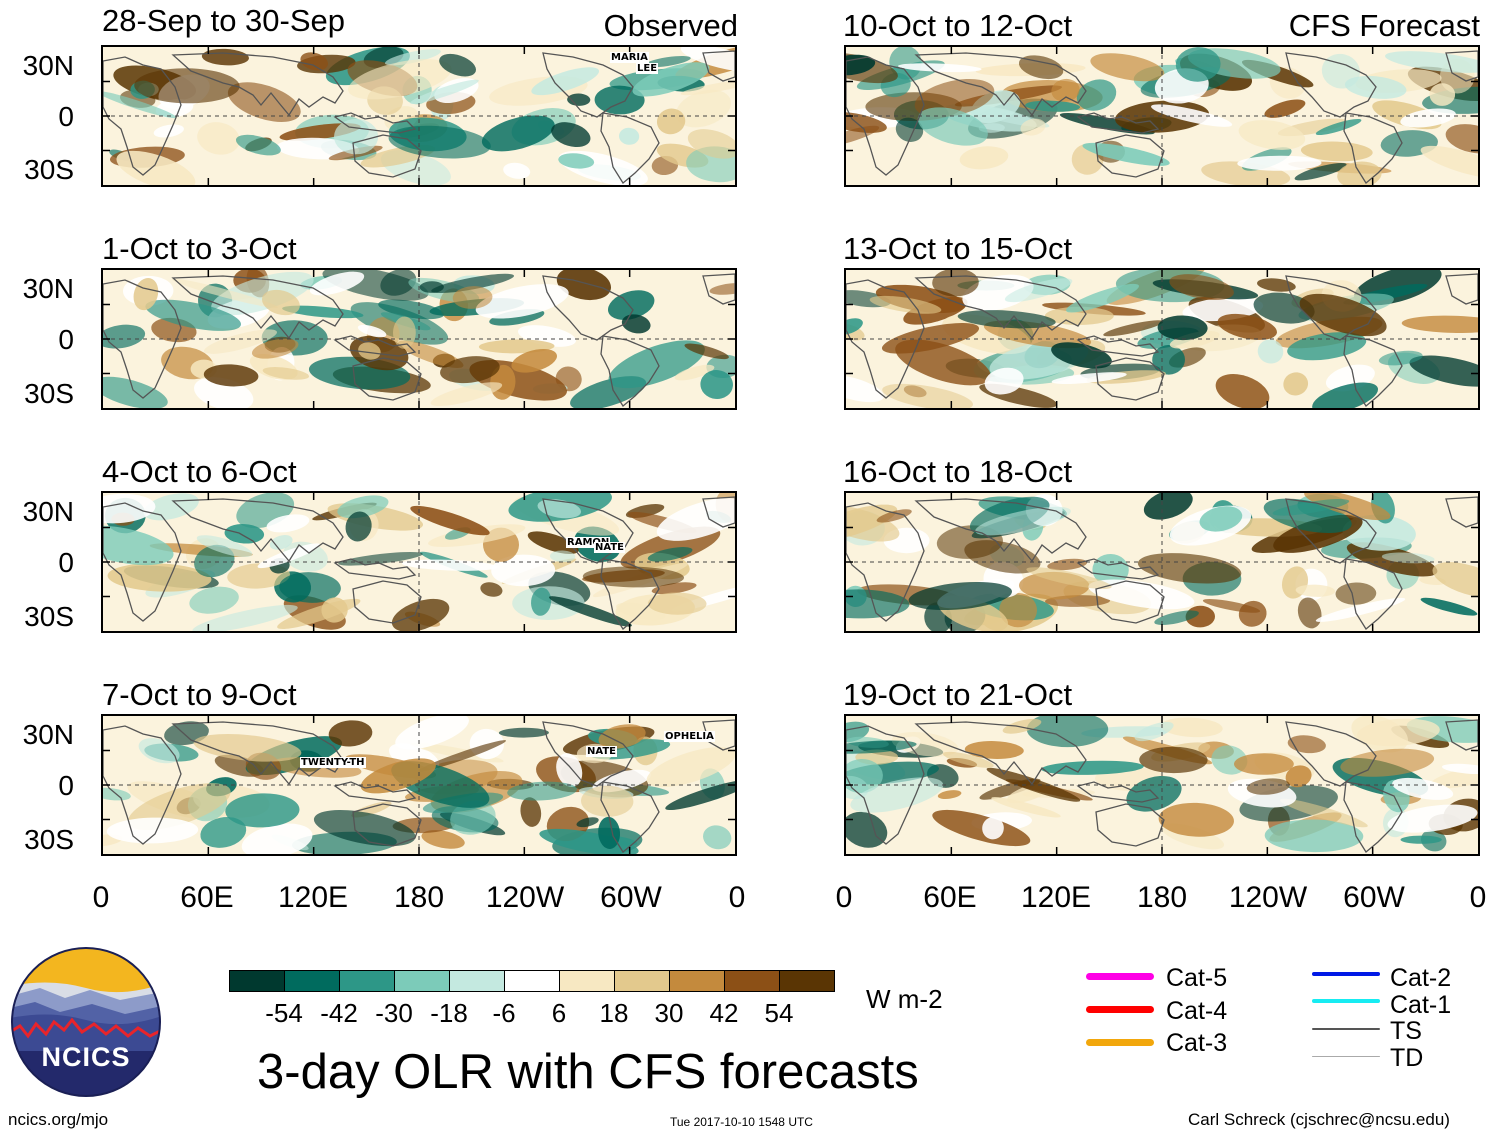 This screenshot has width=1510, height=1137. I want to click on obs-panel-1-title: 28-Sep to 30-Sep, so click(224, 20).